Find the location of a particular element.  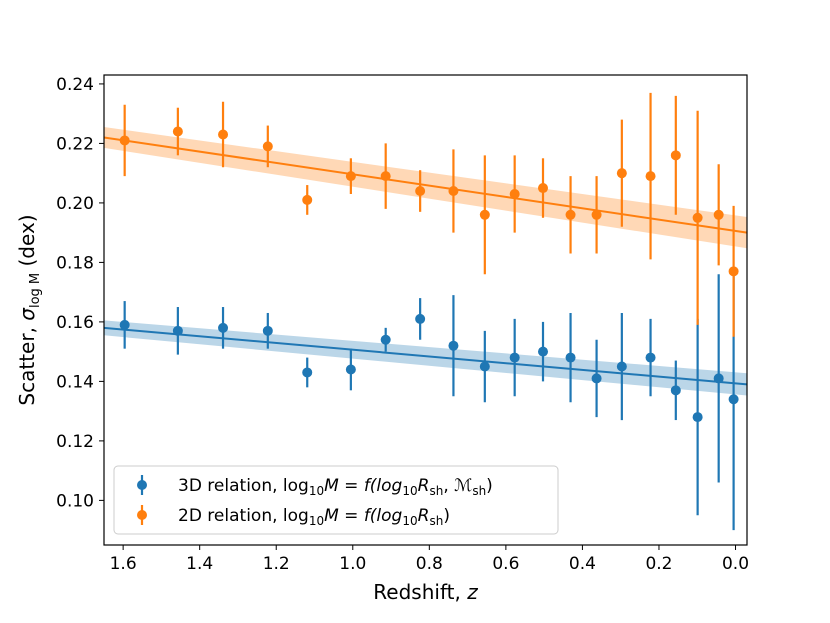

y-tick-label: 0.24 is located at coordinates (75, 85).